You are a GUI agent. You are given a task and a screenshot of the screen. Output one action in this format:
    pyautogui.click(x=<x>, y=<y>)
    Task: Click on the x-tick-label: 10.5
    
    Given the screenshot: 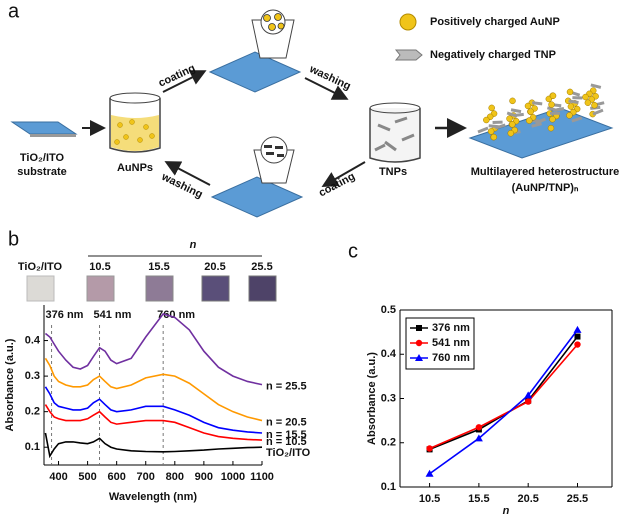 What is the action you would take?
    pyautogui.click(x=429, y=499)
    